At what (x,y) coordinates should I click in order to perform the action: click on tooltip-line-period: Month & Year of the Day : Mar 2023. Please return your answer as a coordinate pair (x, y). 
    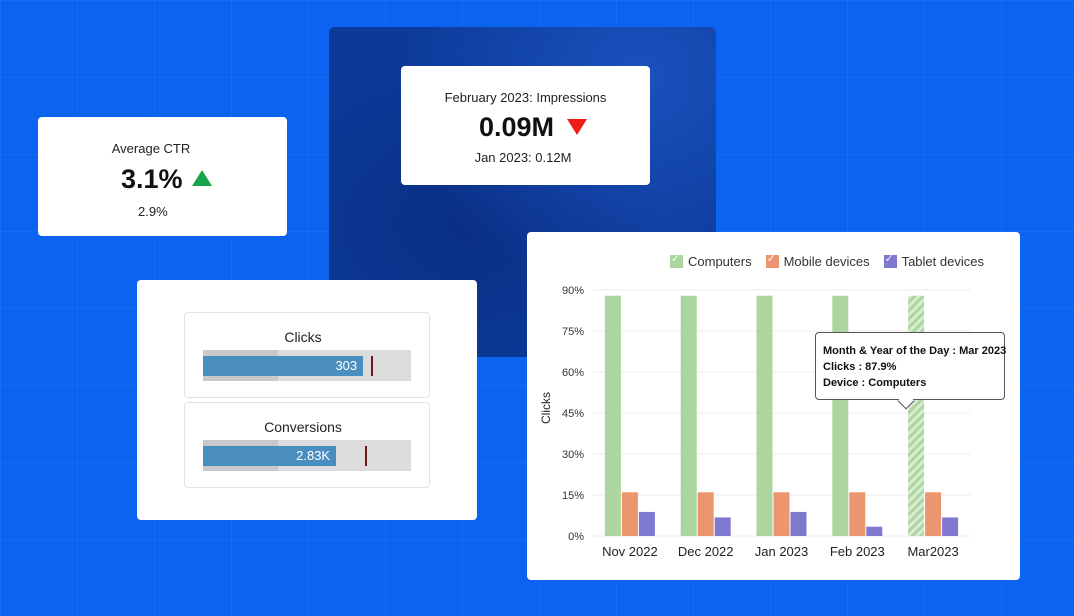
    Looking at the image, I should click on (915, 351).